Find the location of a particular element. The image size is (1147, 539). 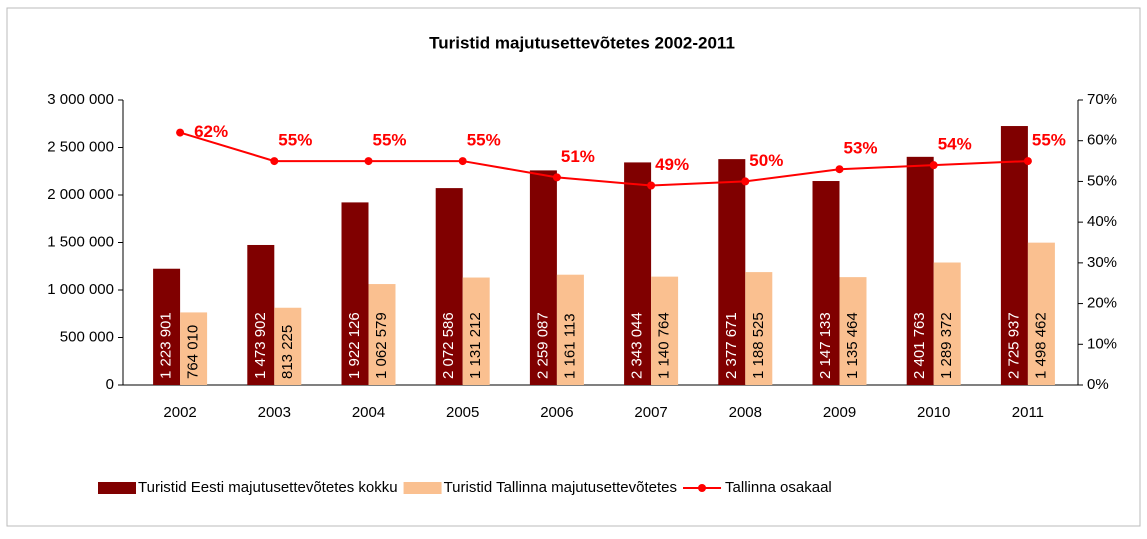

y2-tick-label: 50% is located at coordinates (1102, 180).